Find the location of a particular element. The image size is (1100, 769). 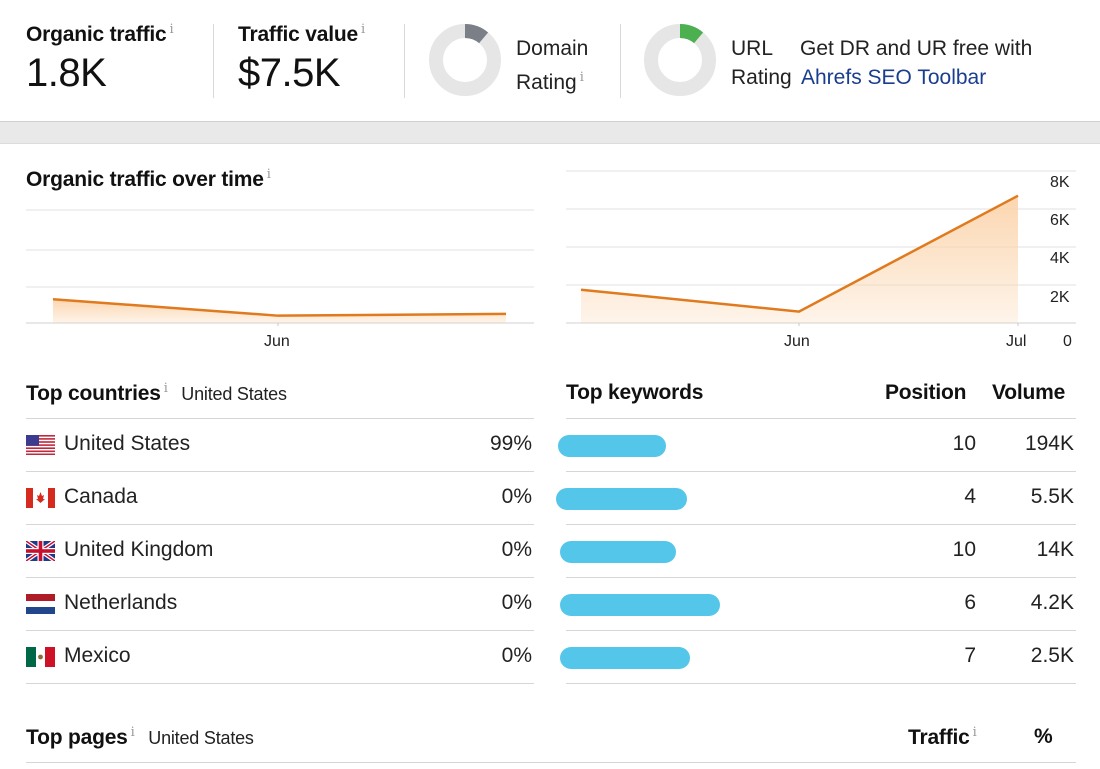

keyword-volume: 2.5K is located at coordinates (1052, 655).